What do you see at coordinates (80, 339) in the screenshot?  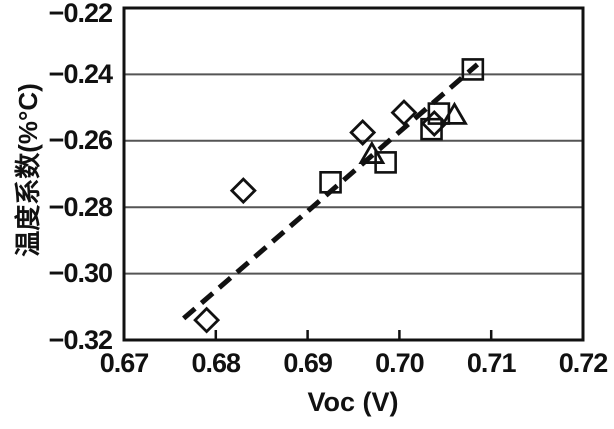 I see `y-tick-label: −0.32` at bounding box center [80, 339].